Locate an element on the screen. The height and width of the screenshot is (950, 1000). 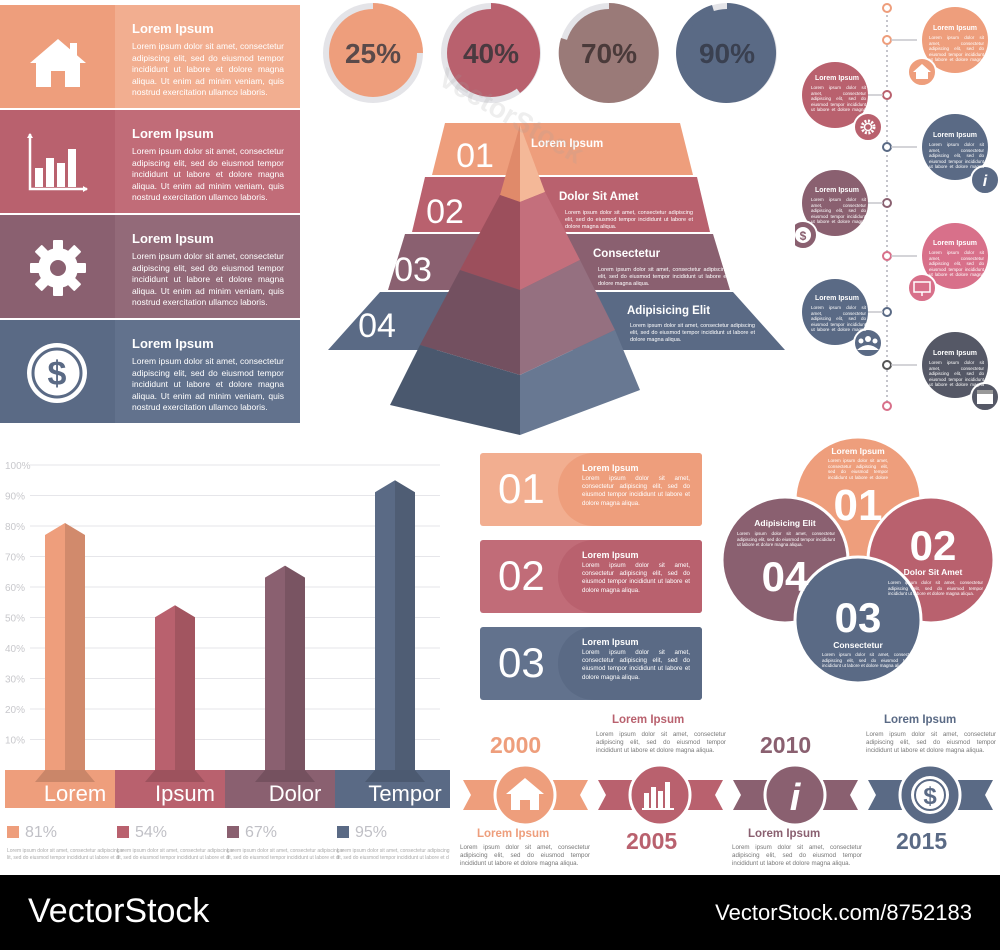
svg-text: 01 is located at coordinates (858, 505).